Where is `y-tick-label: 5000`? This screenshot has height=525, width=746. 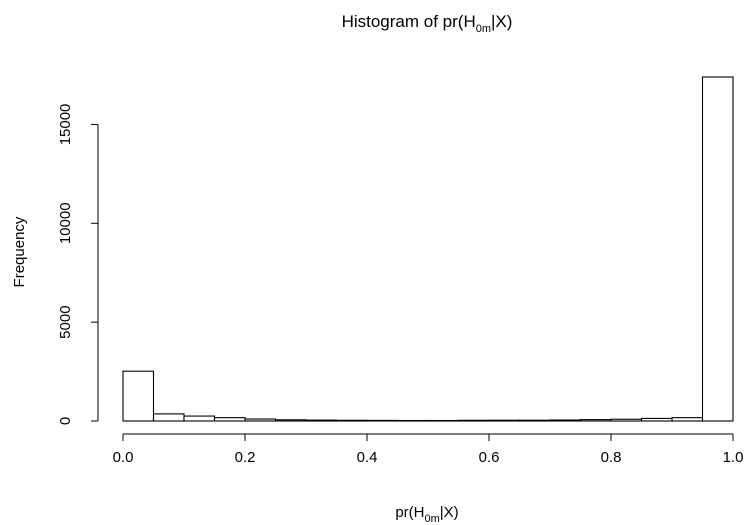 y-tick-label: 5000 is located at coordinates (65, 321).